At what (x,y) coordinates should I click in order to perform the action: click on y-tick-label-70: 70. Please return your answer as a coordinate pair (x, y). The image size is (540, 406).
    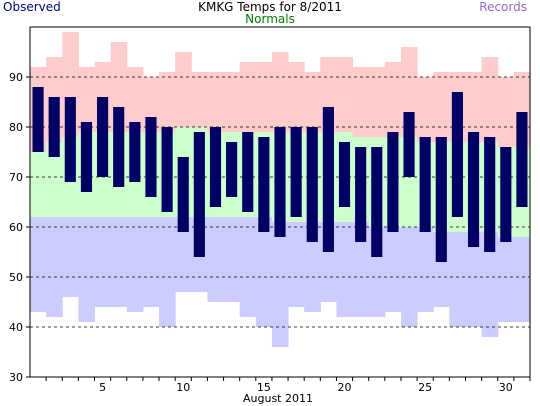
    Looking at the image, I should click on (16, 177).